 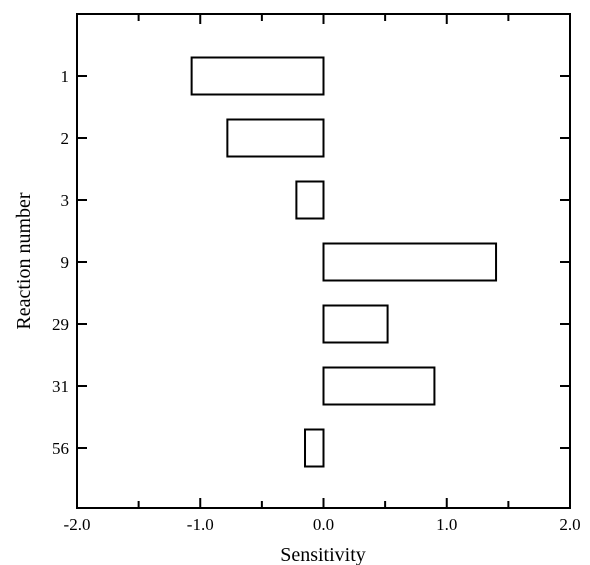 I want to click on y-tick-label: 9, so click(x=65, y=262).